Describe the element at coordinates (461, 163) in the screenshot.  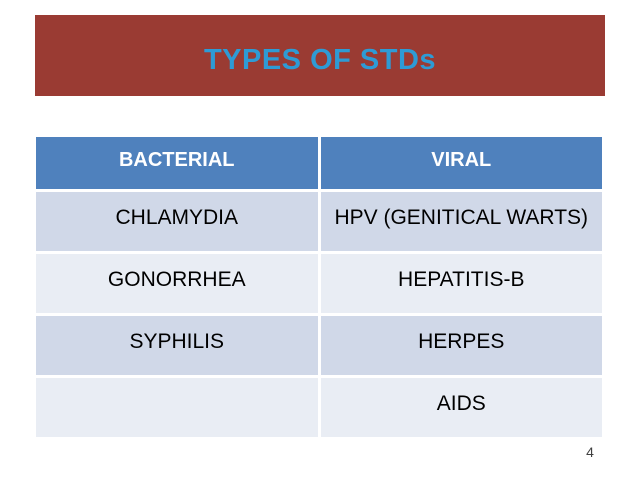
I see `table-header-viral: VIRAL` at that location.